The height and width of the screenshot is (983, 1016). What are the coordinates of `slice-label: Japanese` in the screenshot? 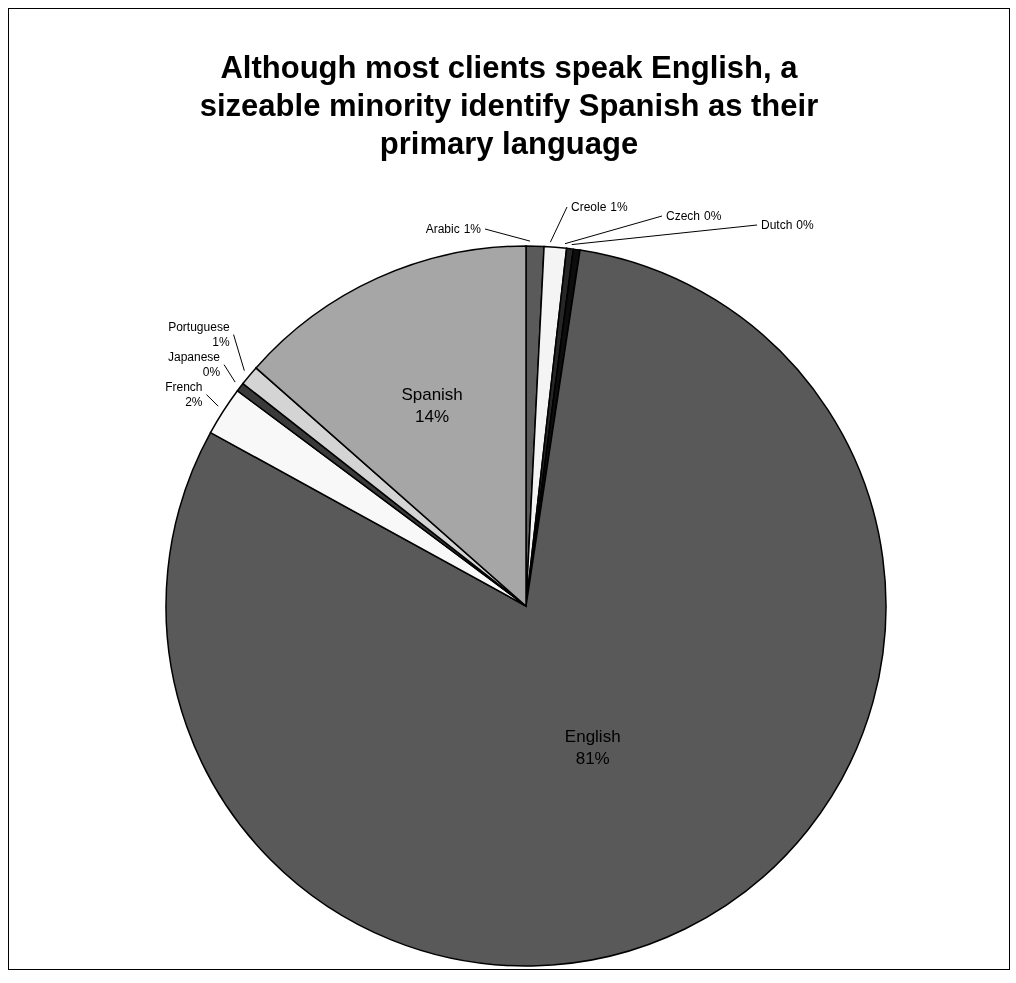 It's located at (194, 356).